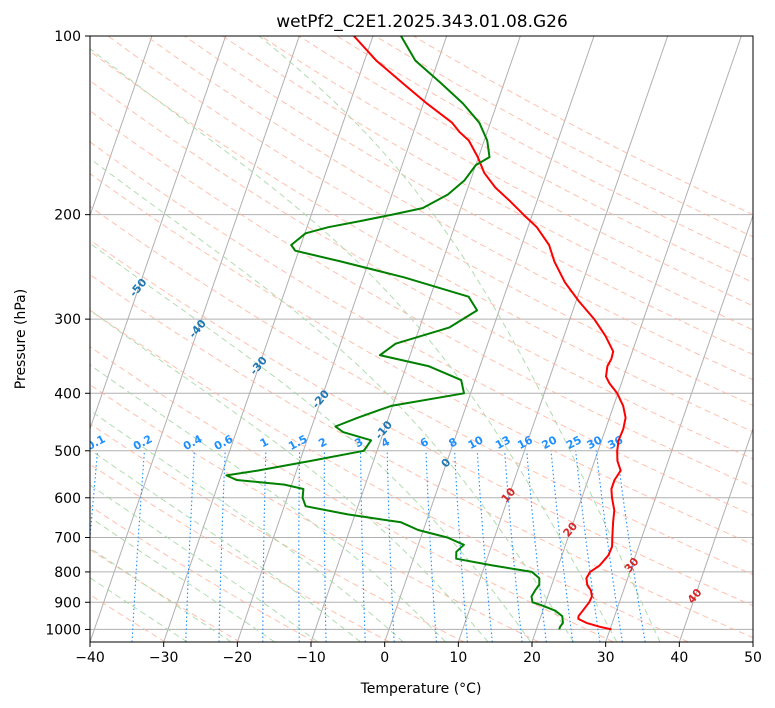 This screenshot has height=708, width=775. Describe the element at coordinates (67, 394) in the screenshot. I see `y-tick-label: 400` at that location.